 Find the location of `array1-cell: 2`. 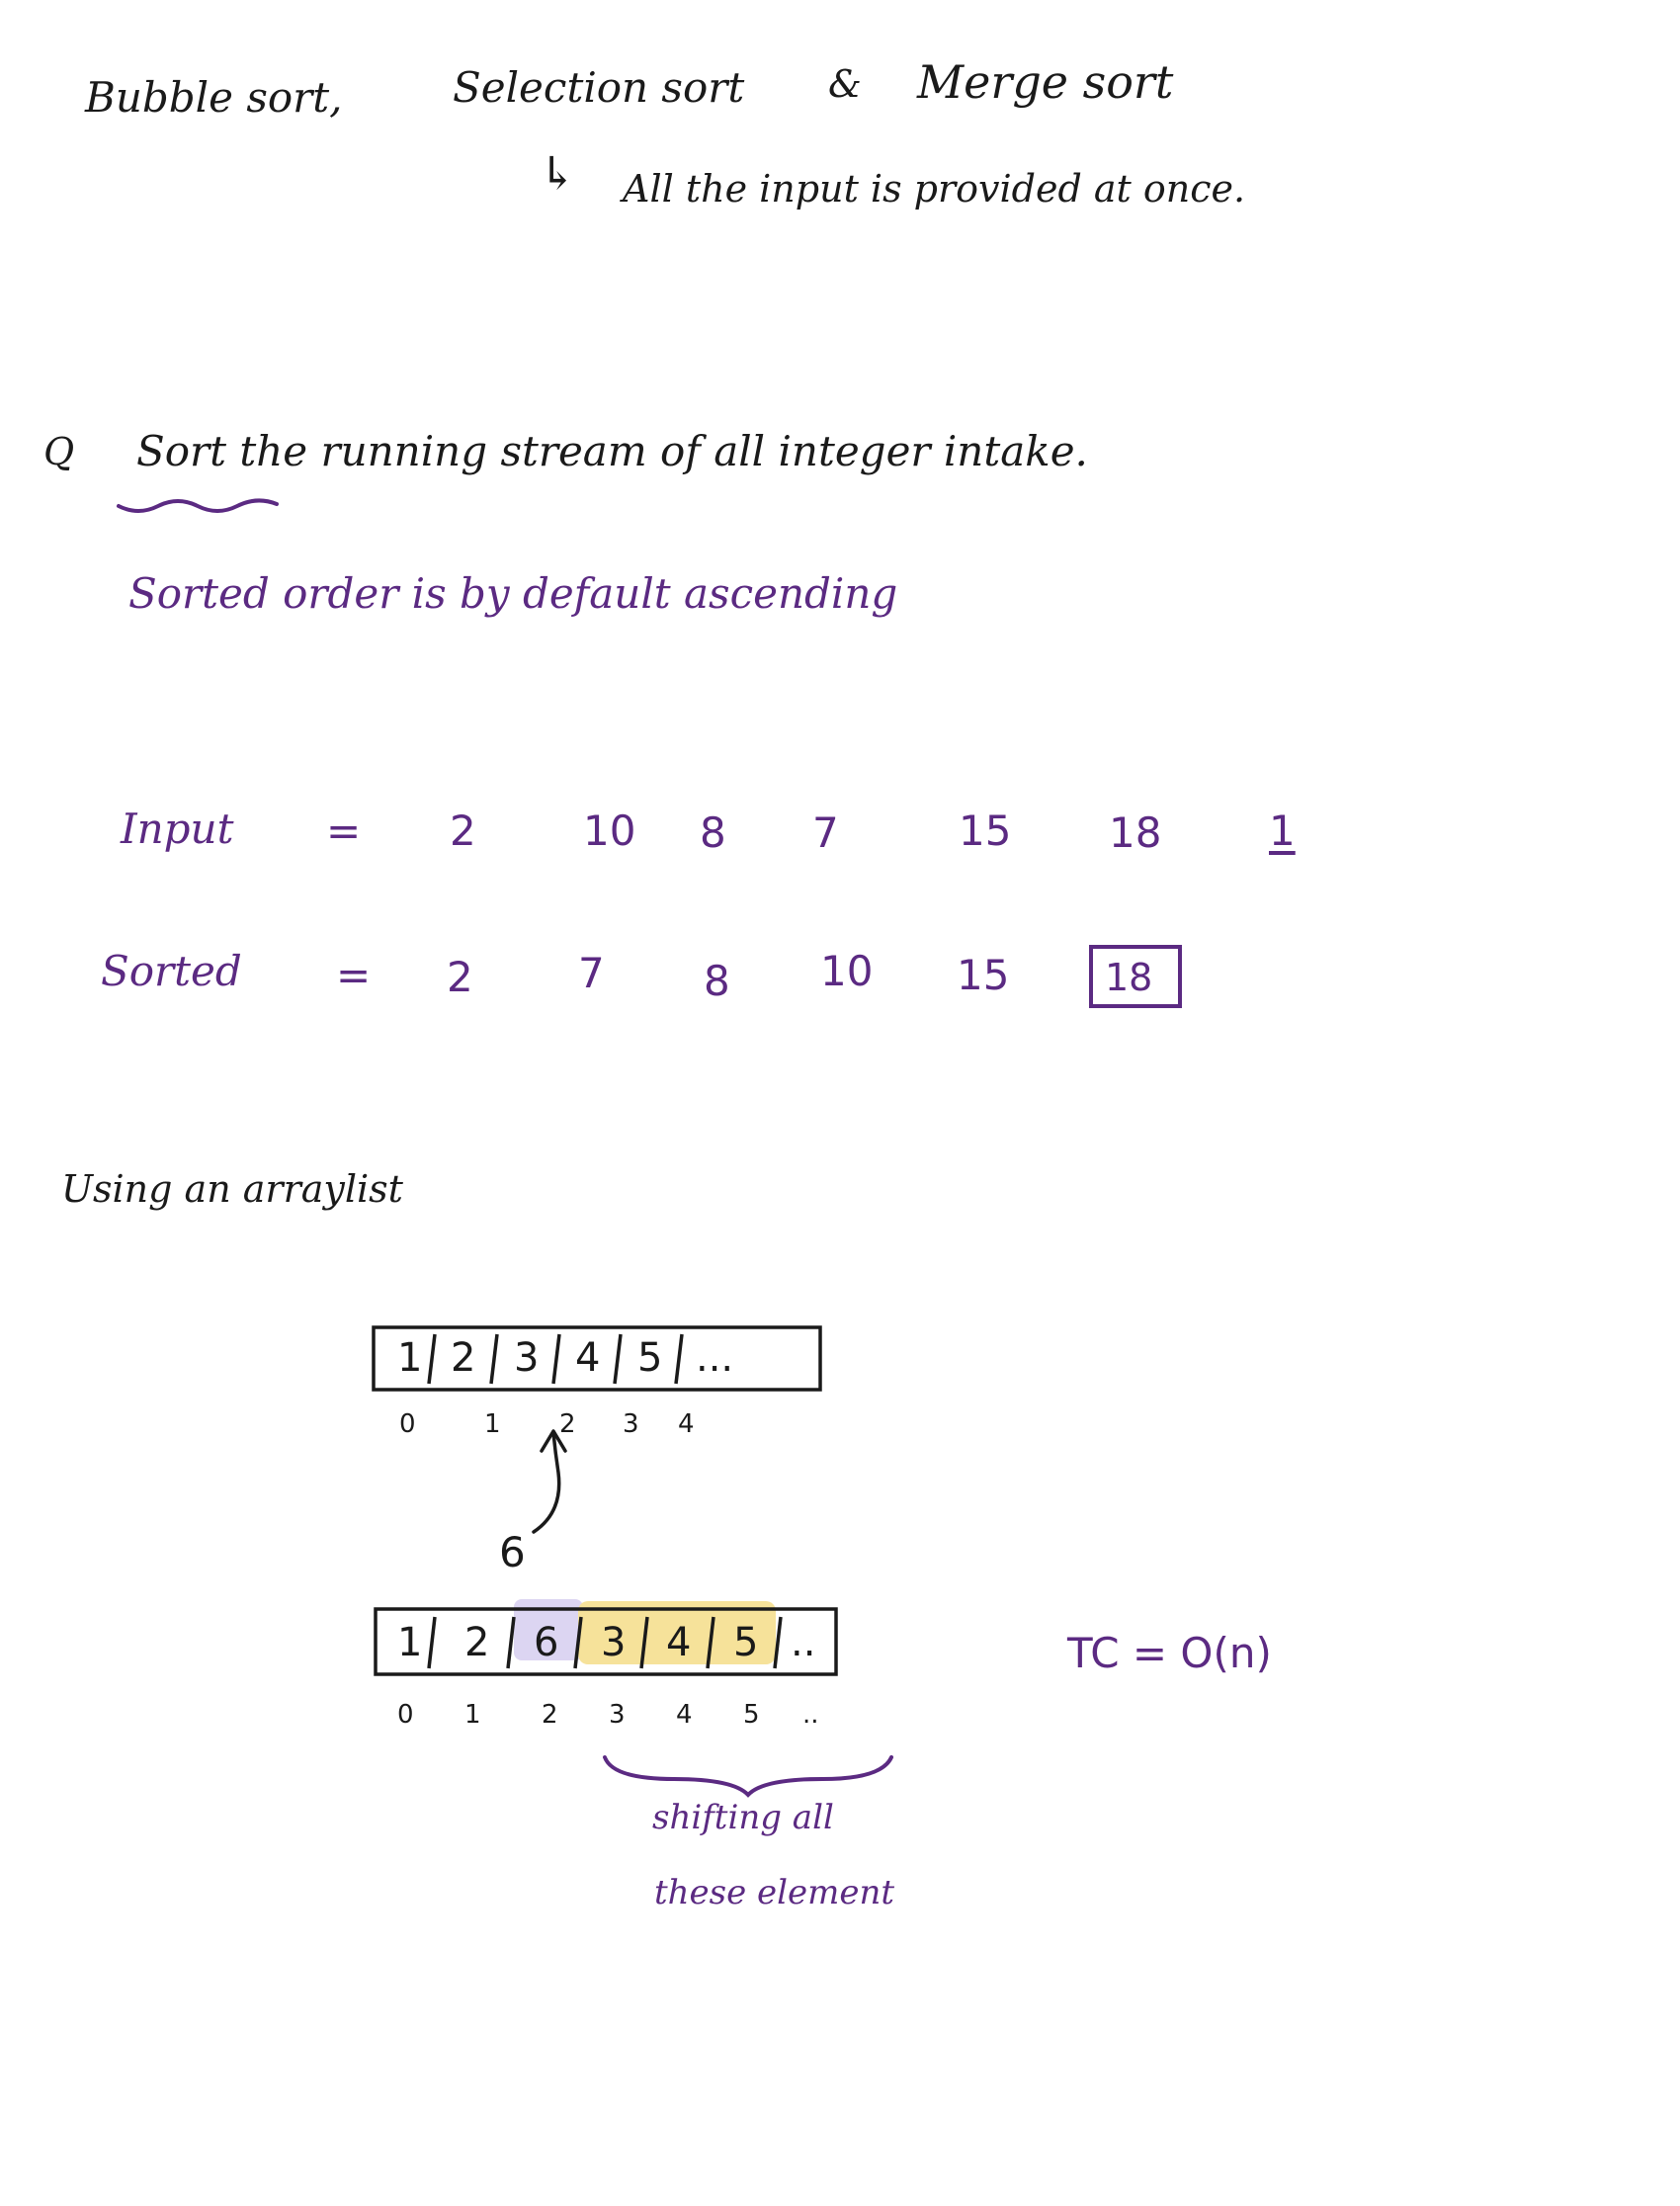

array1-cell: 2 is located at coordinates (463, 1358).